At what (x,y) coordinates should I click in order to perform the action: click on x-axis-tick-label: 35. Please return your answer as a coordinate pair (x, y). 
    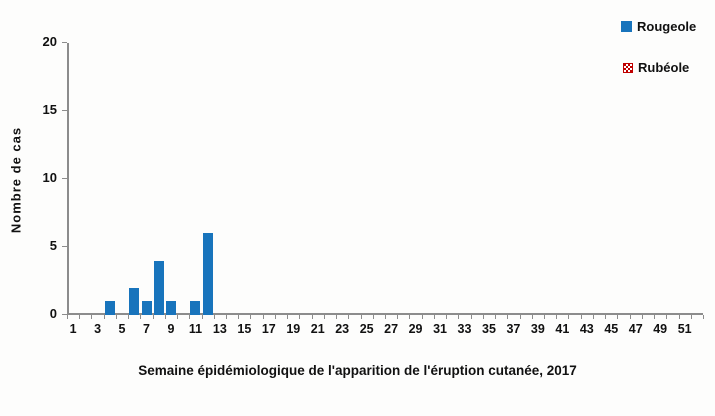
    Looking at the image, I should click on (489, 329).